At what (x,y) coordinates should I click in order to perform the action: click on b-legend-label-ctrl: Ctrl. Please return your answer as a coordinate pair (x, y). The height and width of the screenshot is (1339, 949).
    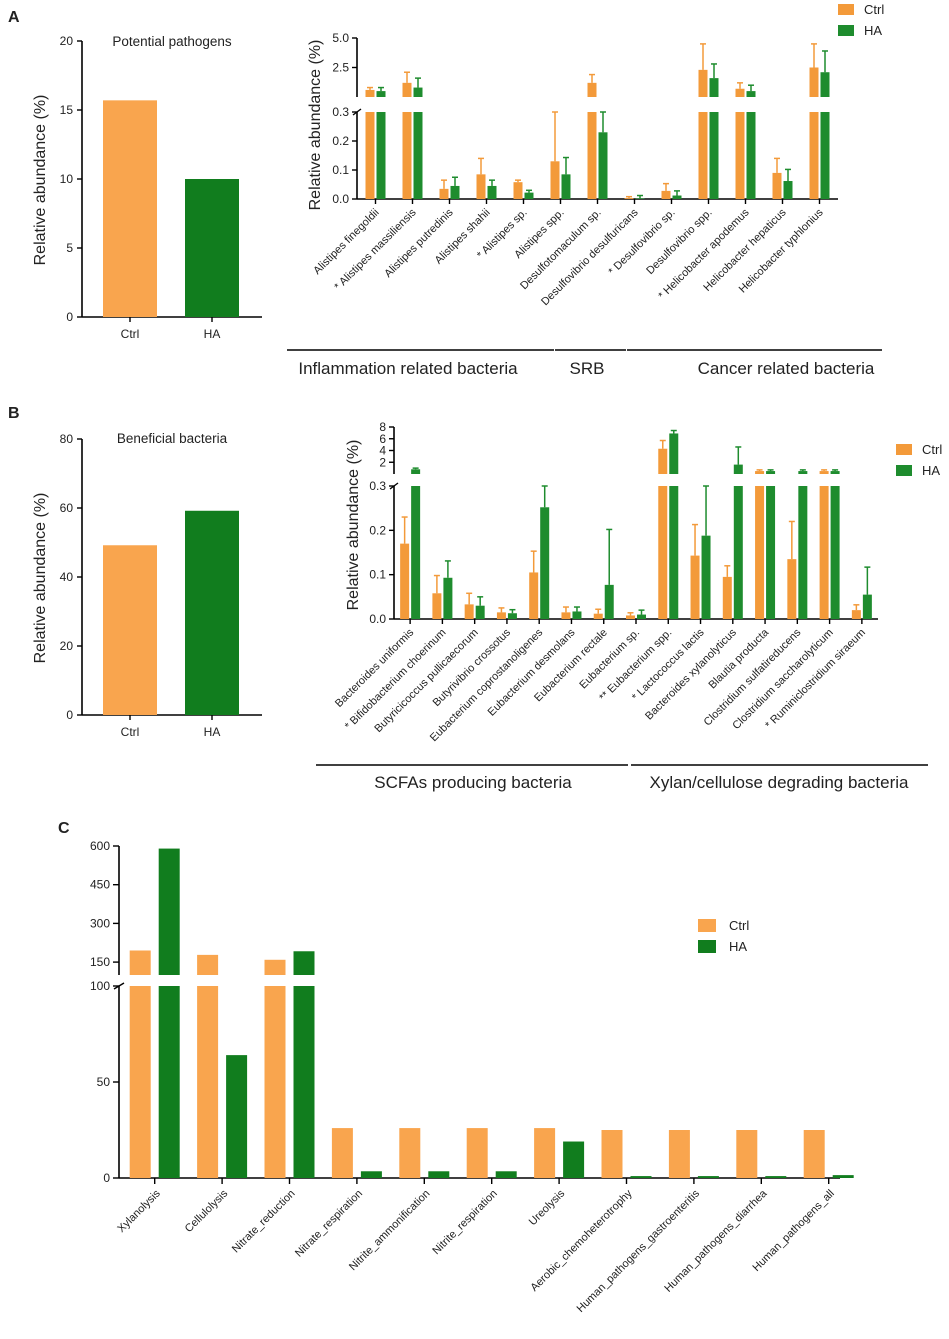
    Looking at the image, I should click on (932, 449).